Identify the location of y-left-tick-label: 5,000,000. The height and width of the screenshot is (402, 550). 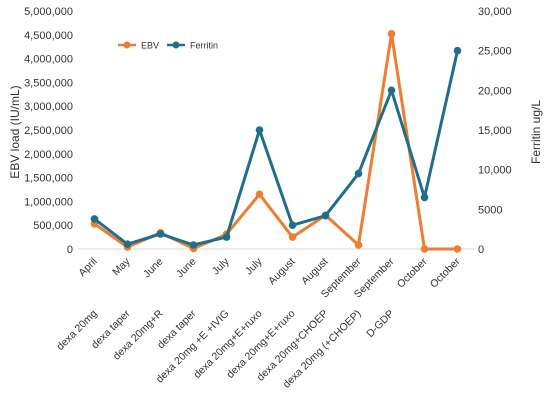
(48, 12).